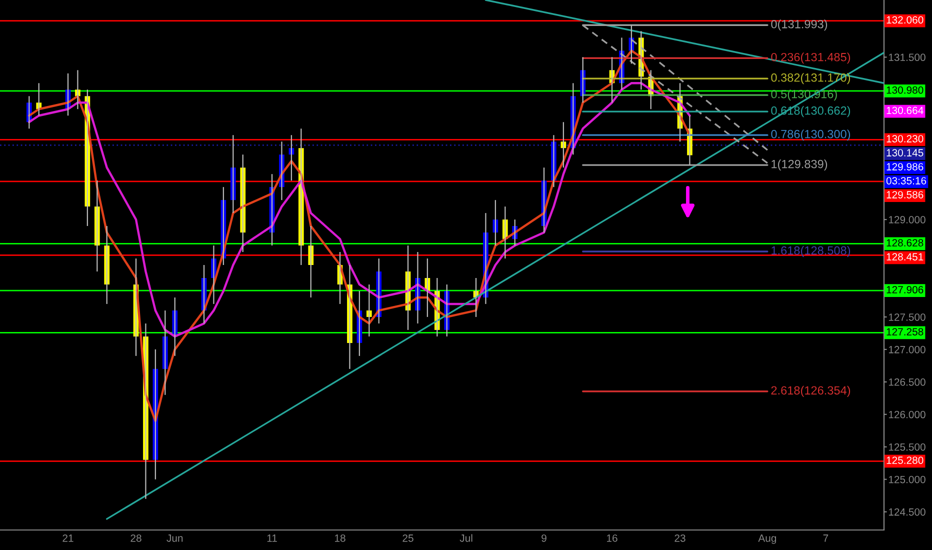 Image resolution: width=932 pixels, height=550 pixels. I want to click on series-label: 0.236(131.485), so click(810, 58).